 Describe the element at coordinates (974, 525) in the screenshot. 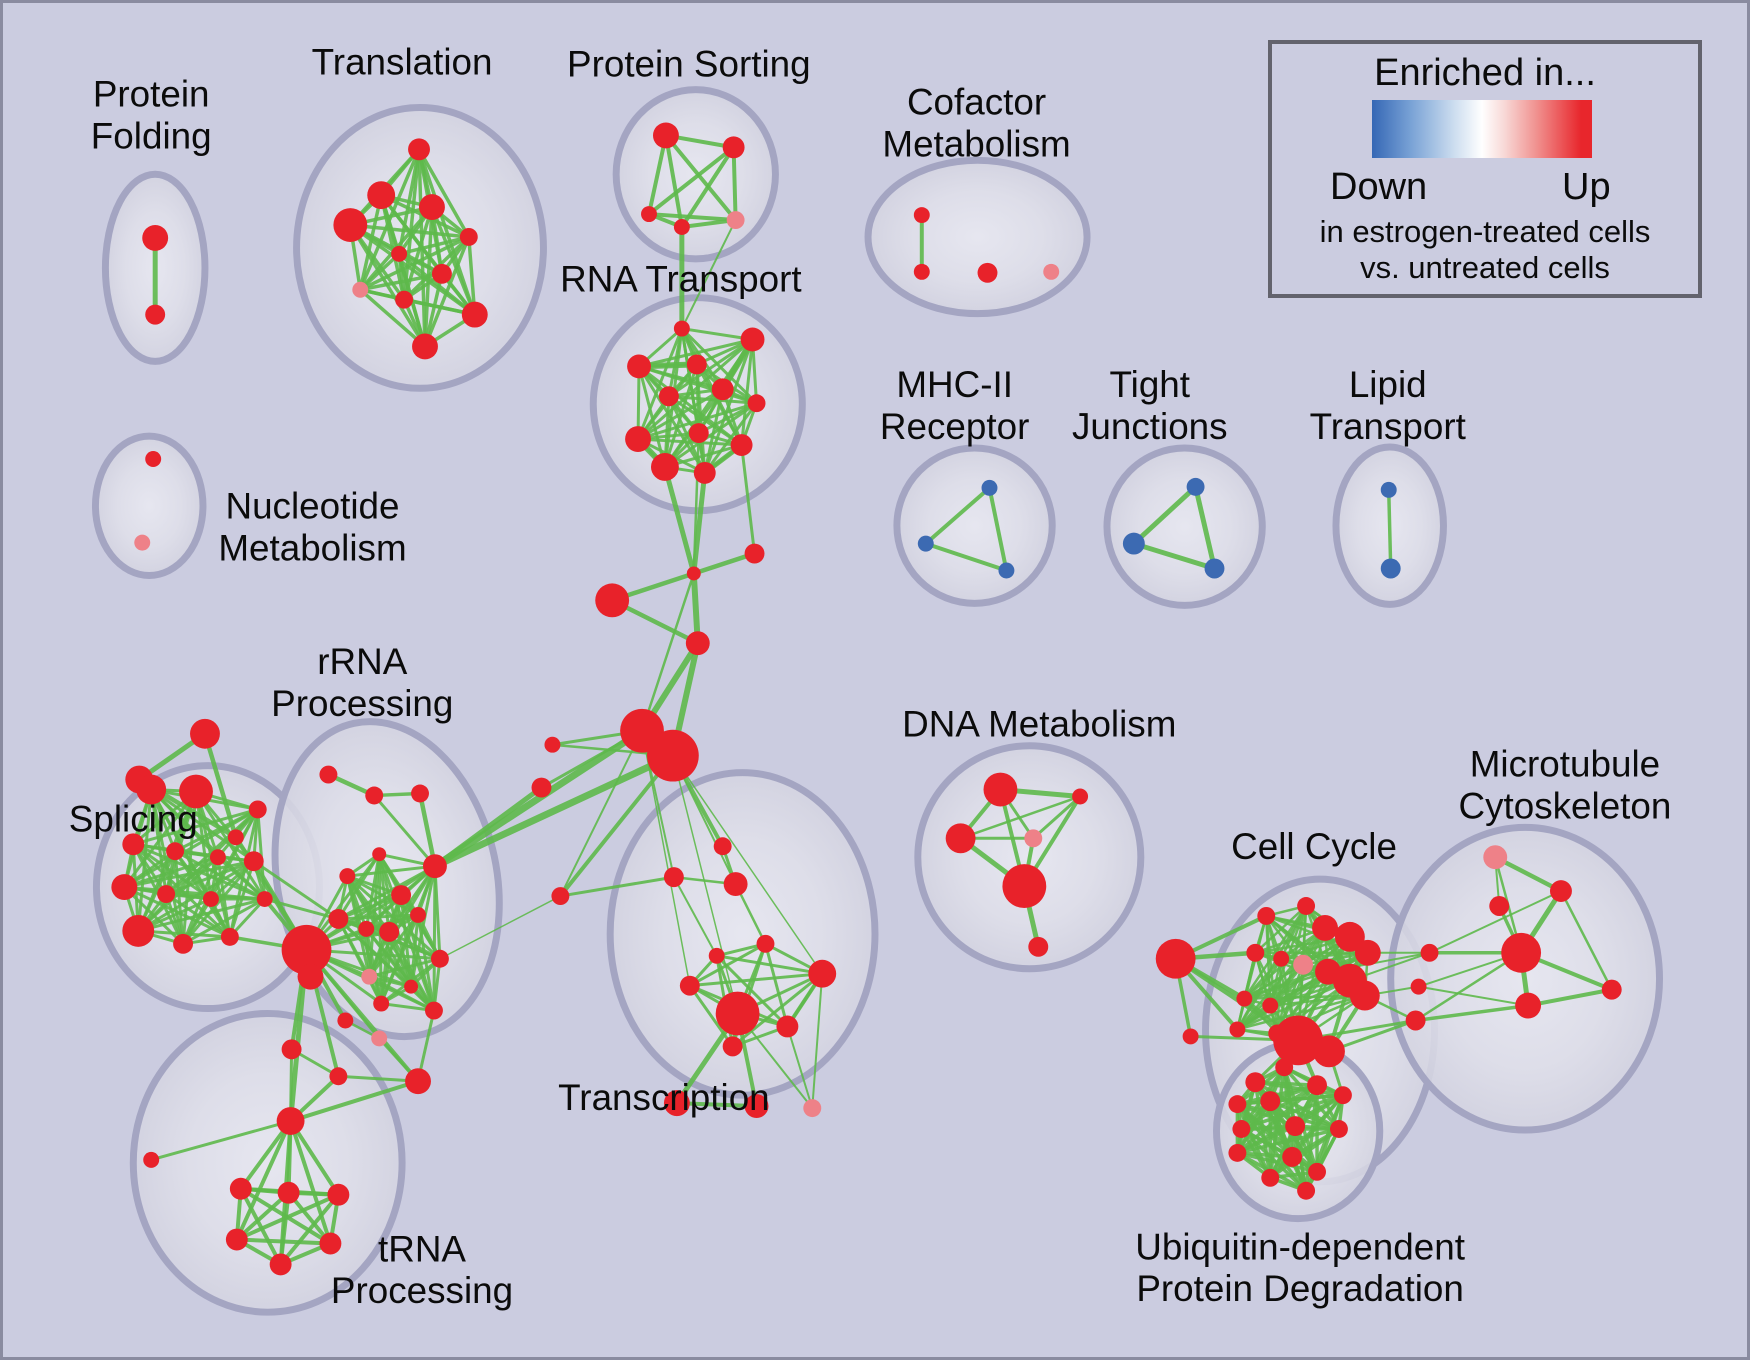

I see `cluster-ellipse-mhc-ii-receptor` at that location.